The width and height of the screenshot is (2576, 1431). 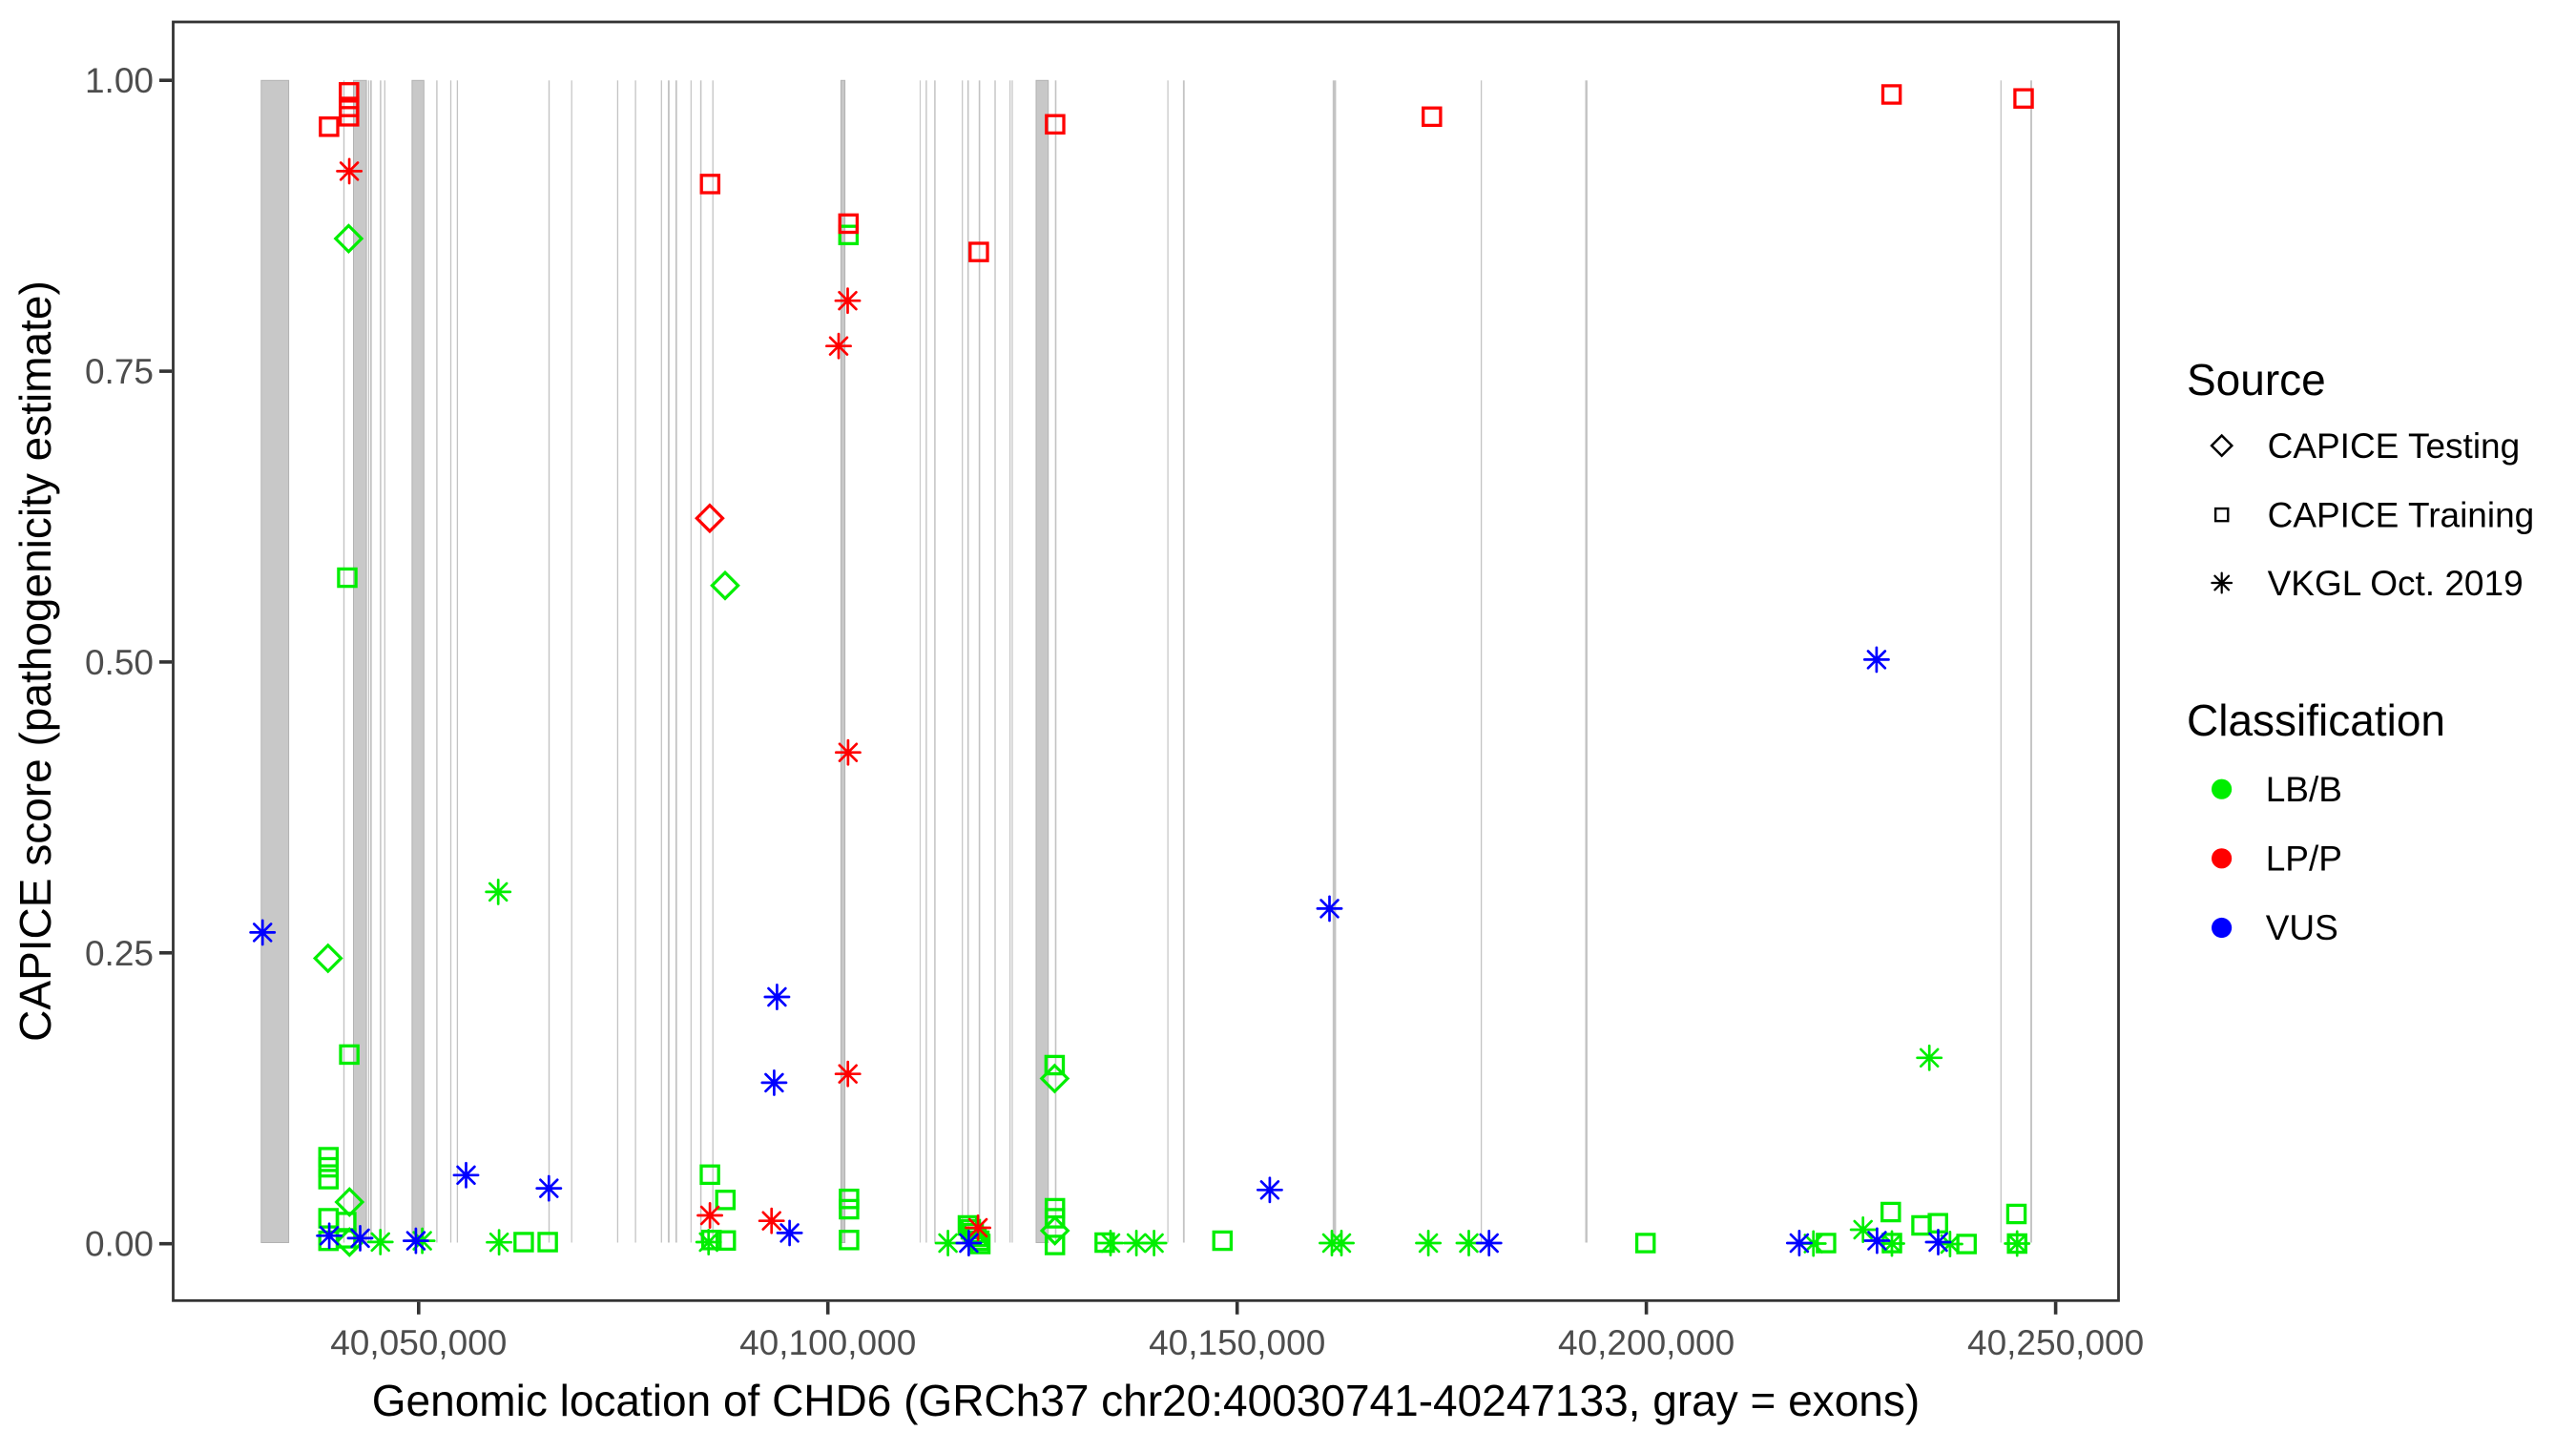 What do you see at coordinates (2055, 1342) in the screenshot?
I see `svg-text: 40,250,000` at bounding box center [2055, 1342].